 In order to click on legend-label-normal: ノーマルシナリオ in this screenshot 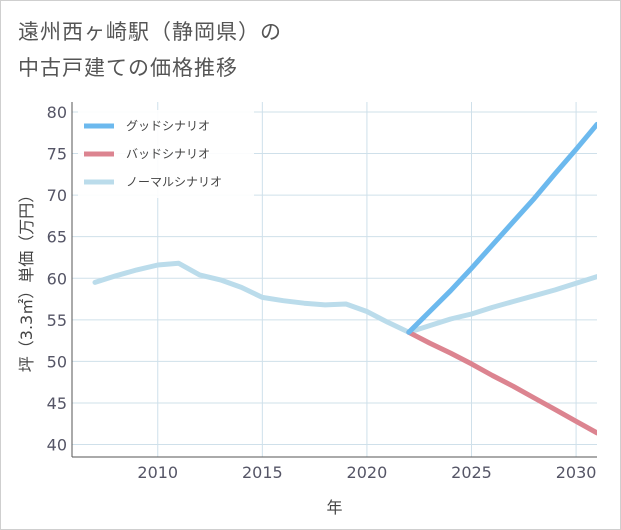, I will do `click(174, 182)`.